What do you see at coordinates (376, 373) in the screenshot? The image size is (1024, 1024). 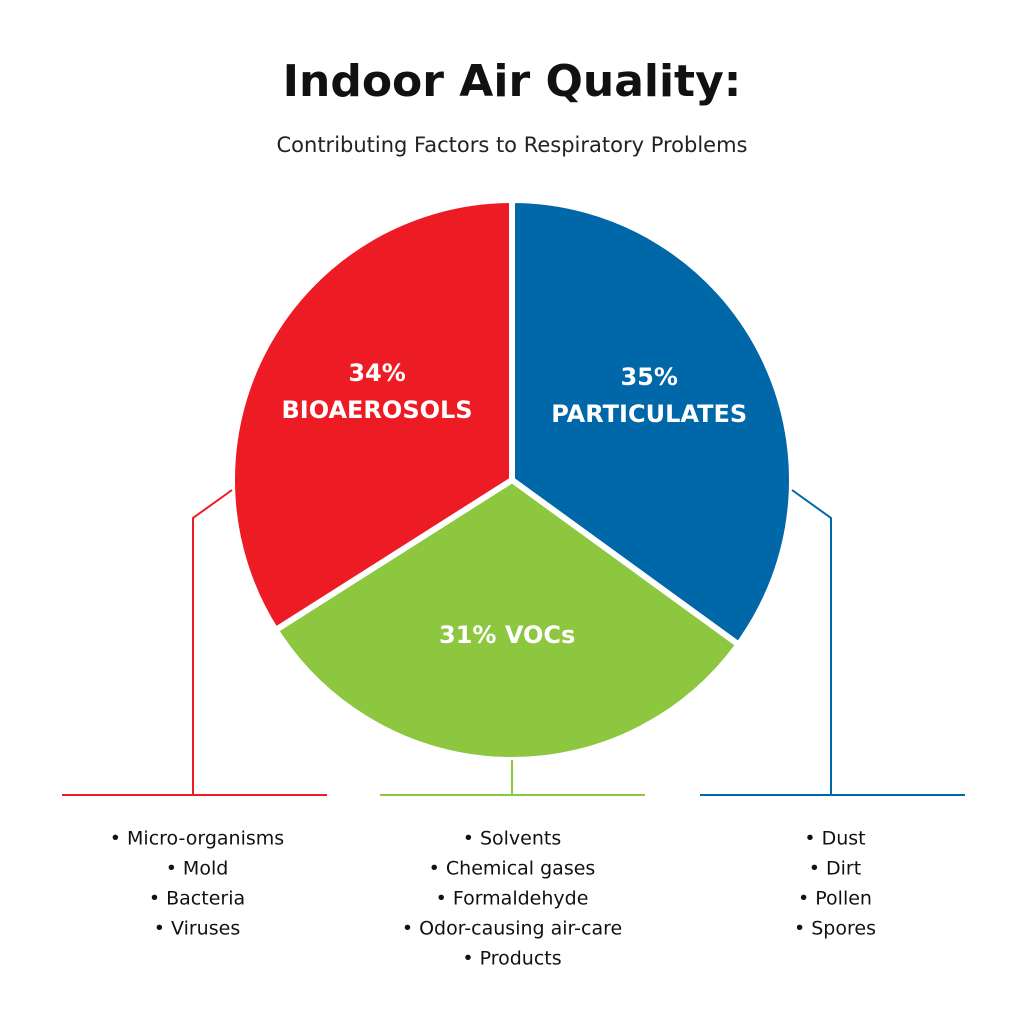 I see `value-label: 34%` at bounding box center [376, 373].